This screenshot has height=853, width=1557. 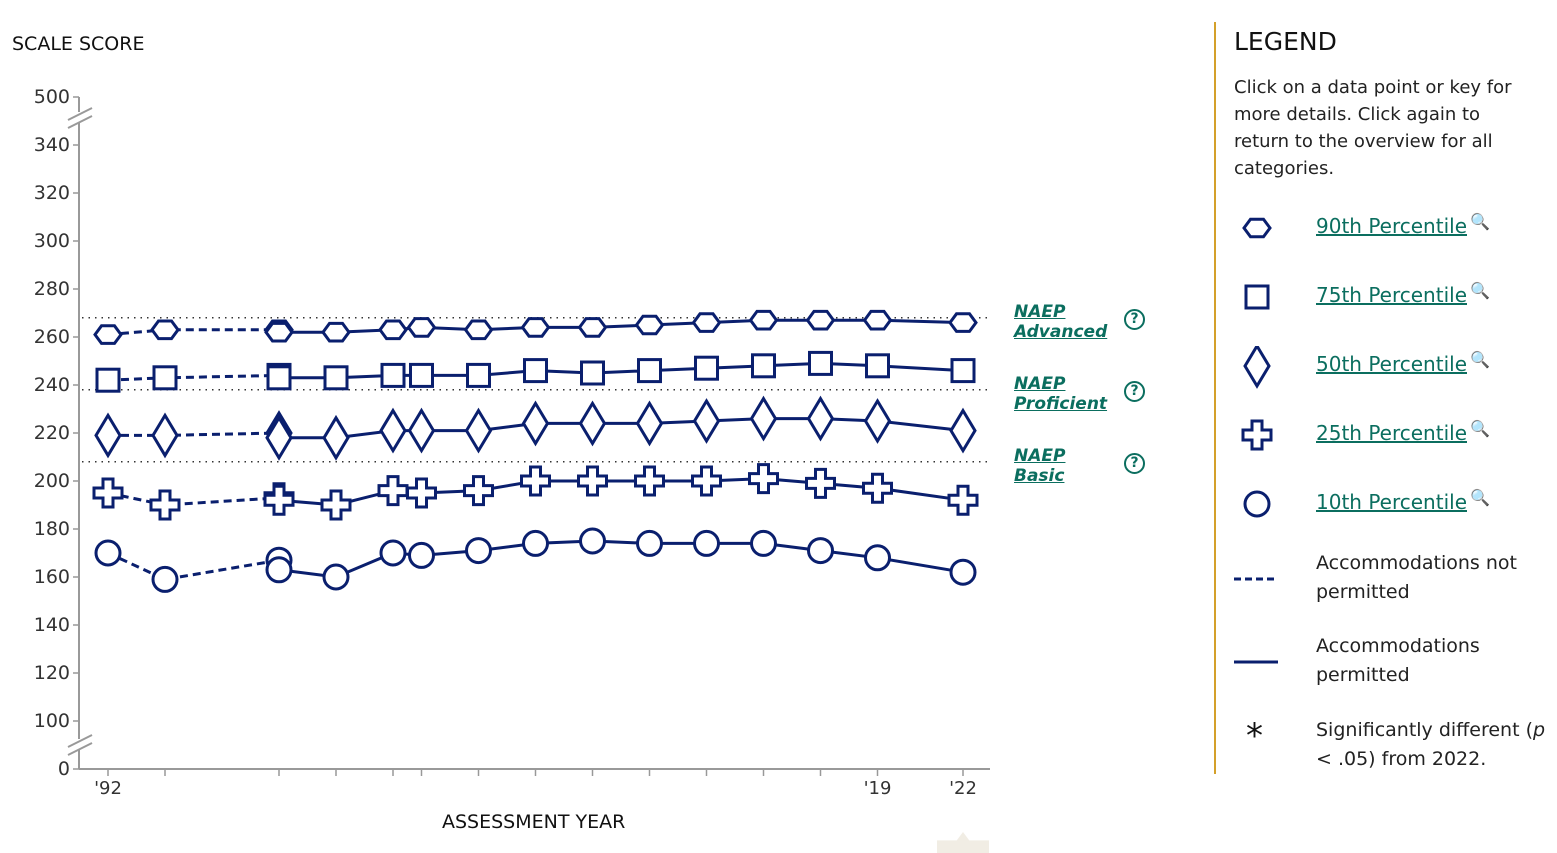 What do you see at coordinates (1391, 364) in the screenshot?
I see `legend-link: 50th Percentile` at bounding box center [1391, 364].